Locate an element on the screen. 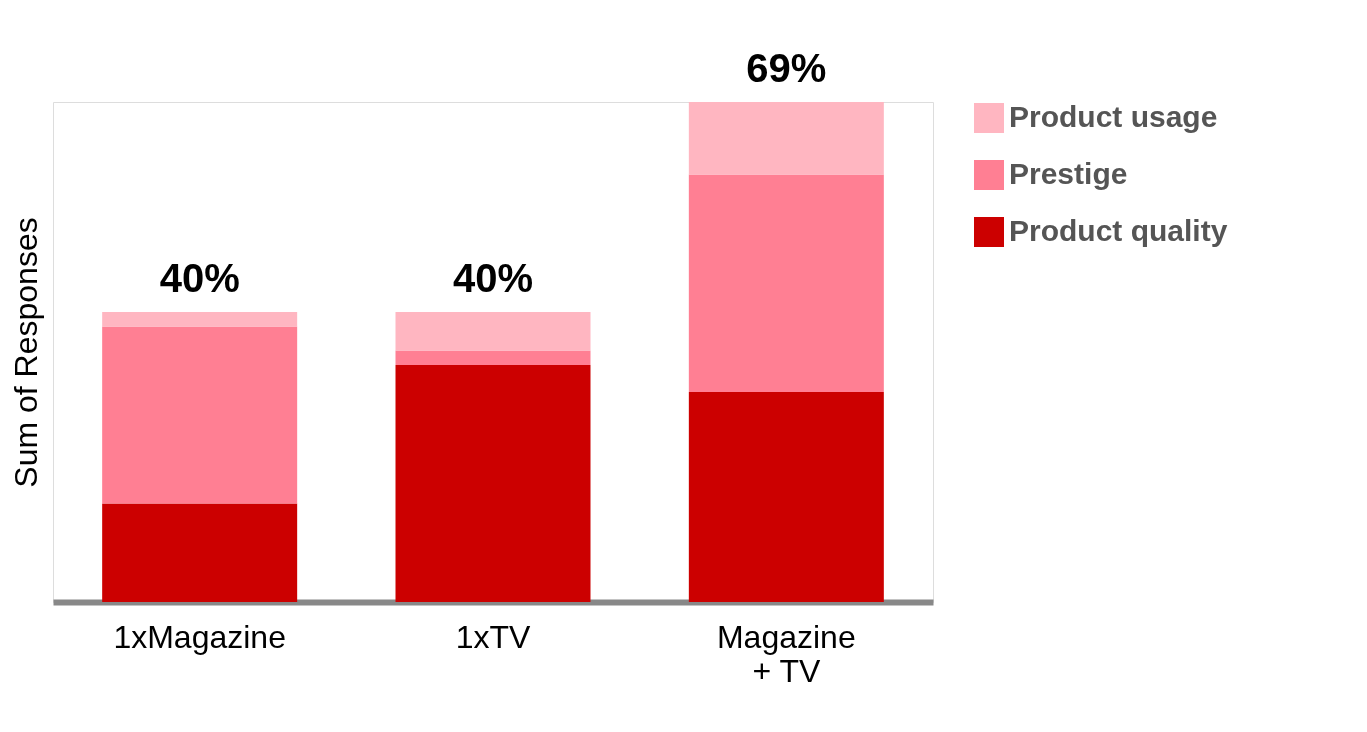 This screenshot has height=732, width=1367. legend-label: Product quality is located at coordinates (1118, 230).